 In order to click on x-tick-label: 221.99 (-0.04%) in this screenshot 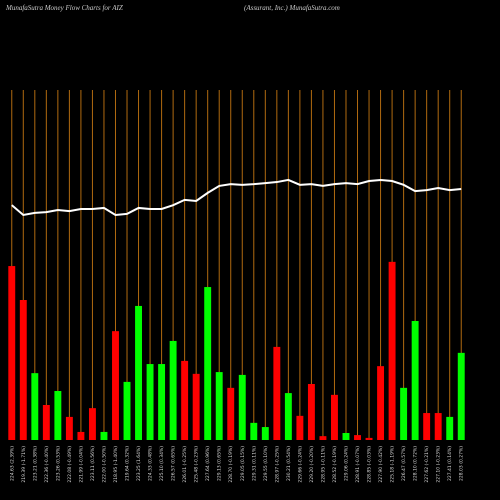, I will do `click(81, 464)`.